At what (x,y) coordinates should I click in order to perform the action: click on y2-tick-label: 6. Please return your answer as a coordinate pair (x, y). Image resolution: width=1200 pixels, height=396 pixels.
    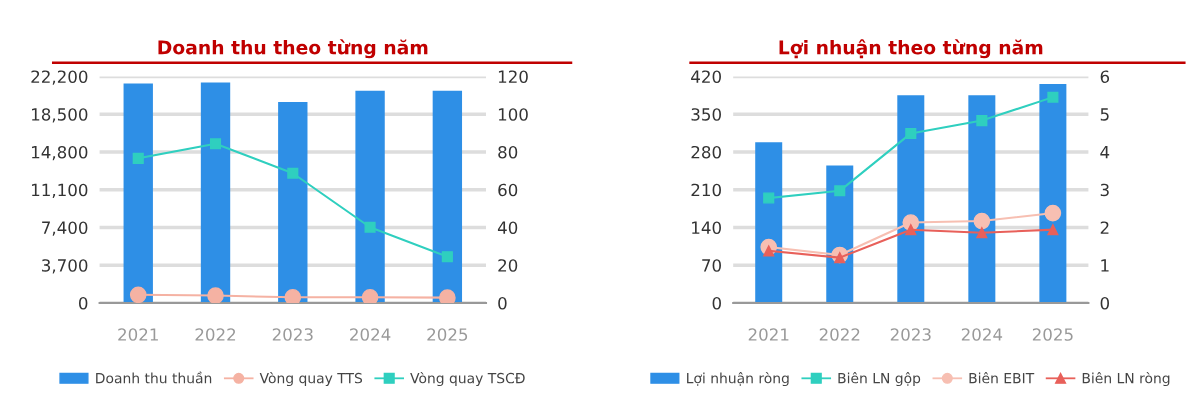
    Looking at the image, I should click on (1105, 76).